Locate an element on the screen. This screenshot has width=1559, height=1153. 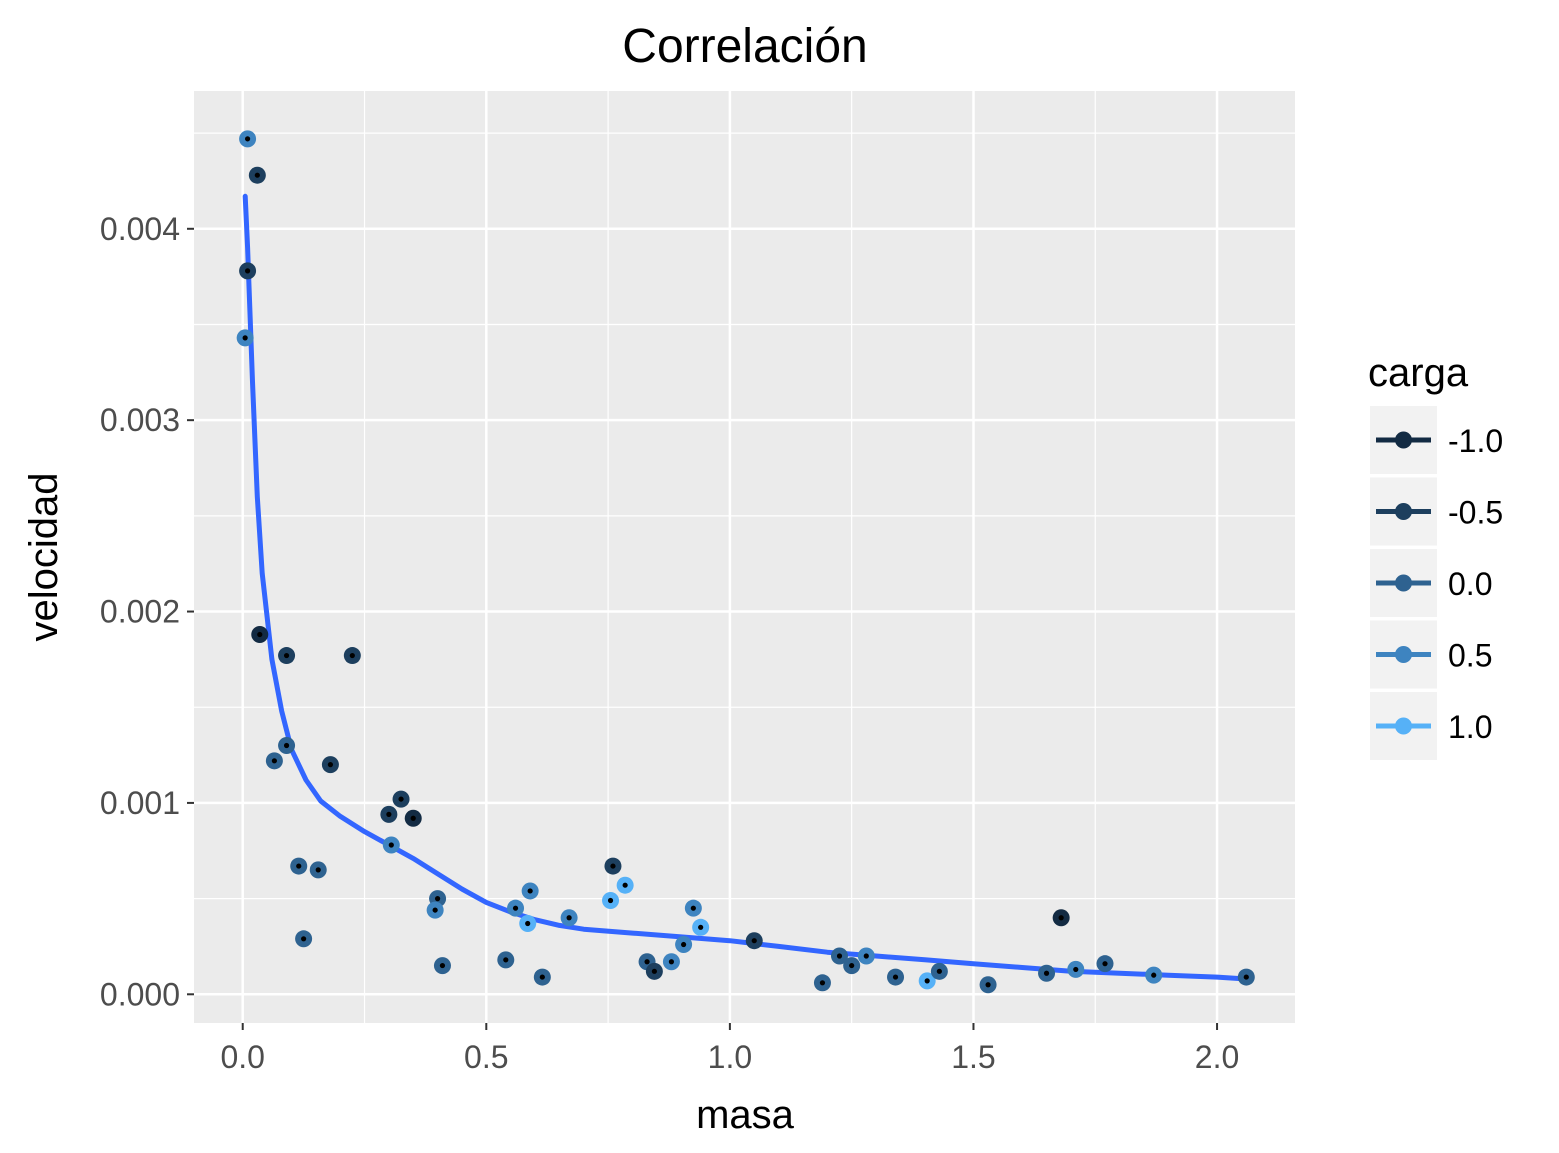
legend-item: -0.5 is located at coordinates (1436, 511).